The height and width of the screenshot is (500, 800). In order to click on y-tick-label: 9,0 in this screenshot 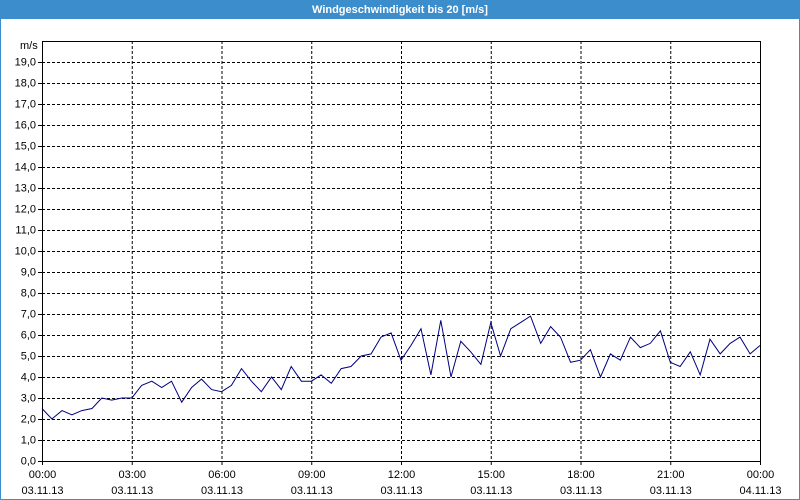, I will do `click(28, 272)`.